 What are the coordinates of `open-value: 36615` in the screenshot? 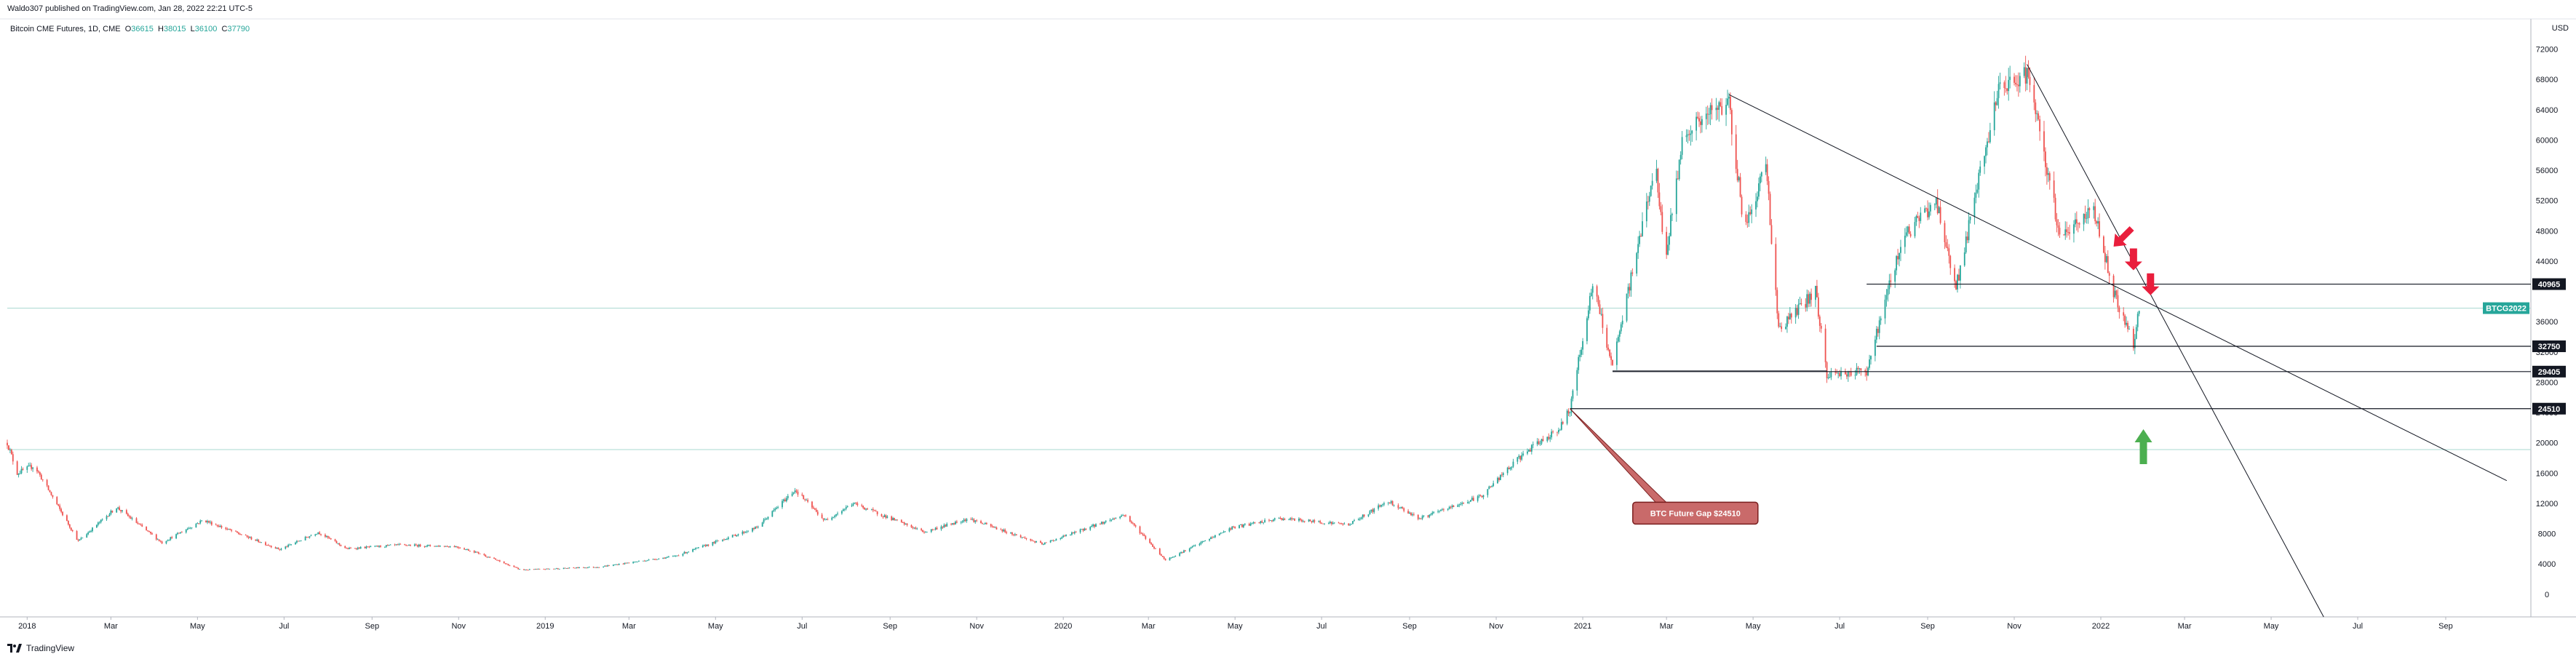 It's located at (142, 29).